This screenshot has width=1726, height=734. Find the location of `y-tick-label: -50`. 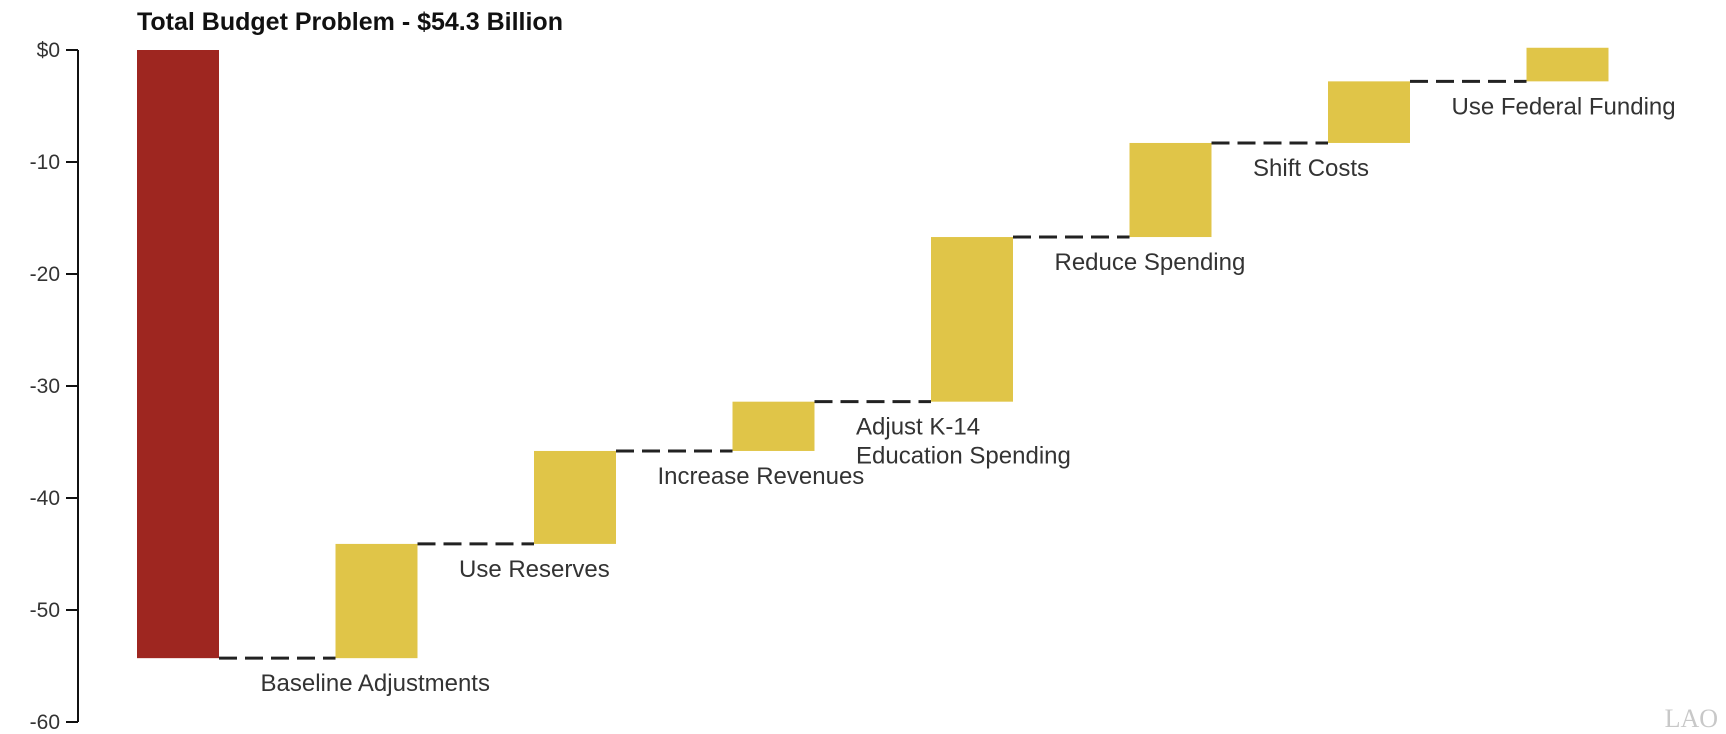

y-tick-label: -50 is located at coordinates (45, 610).